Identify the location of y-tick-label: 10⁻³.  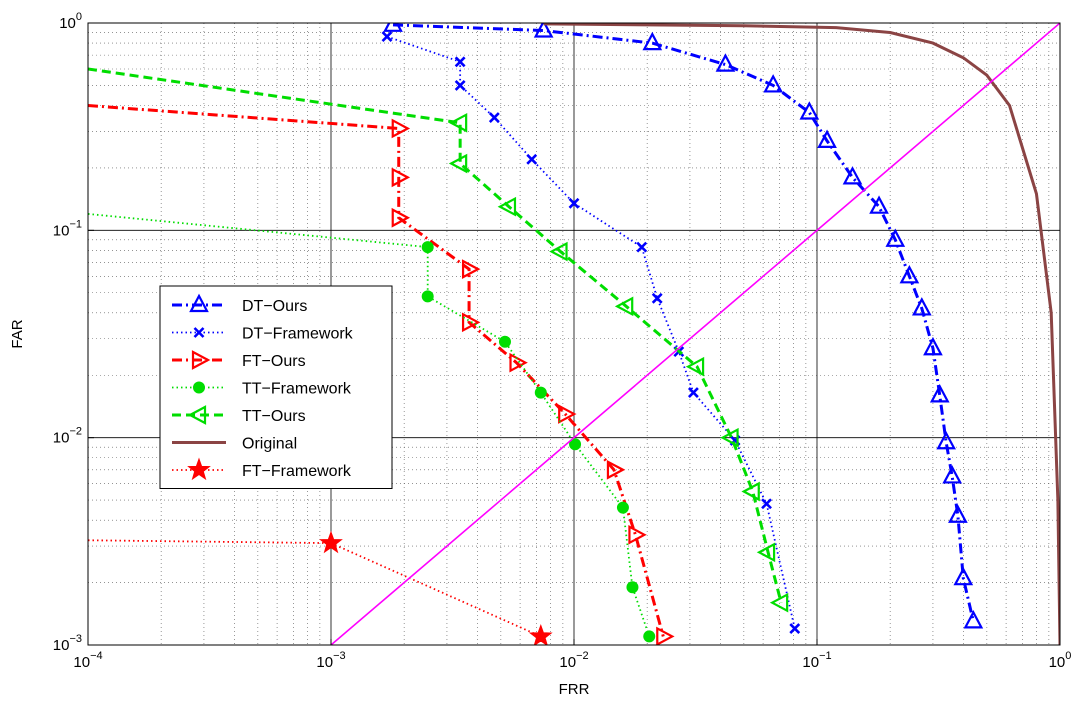
(67, 643).